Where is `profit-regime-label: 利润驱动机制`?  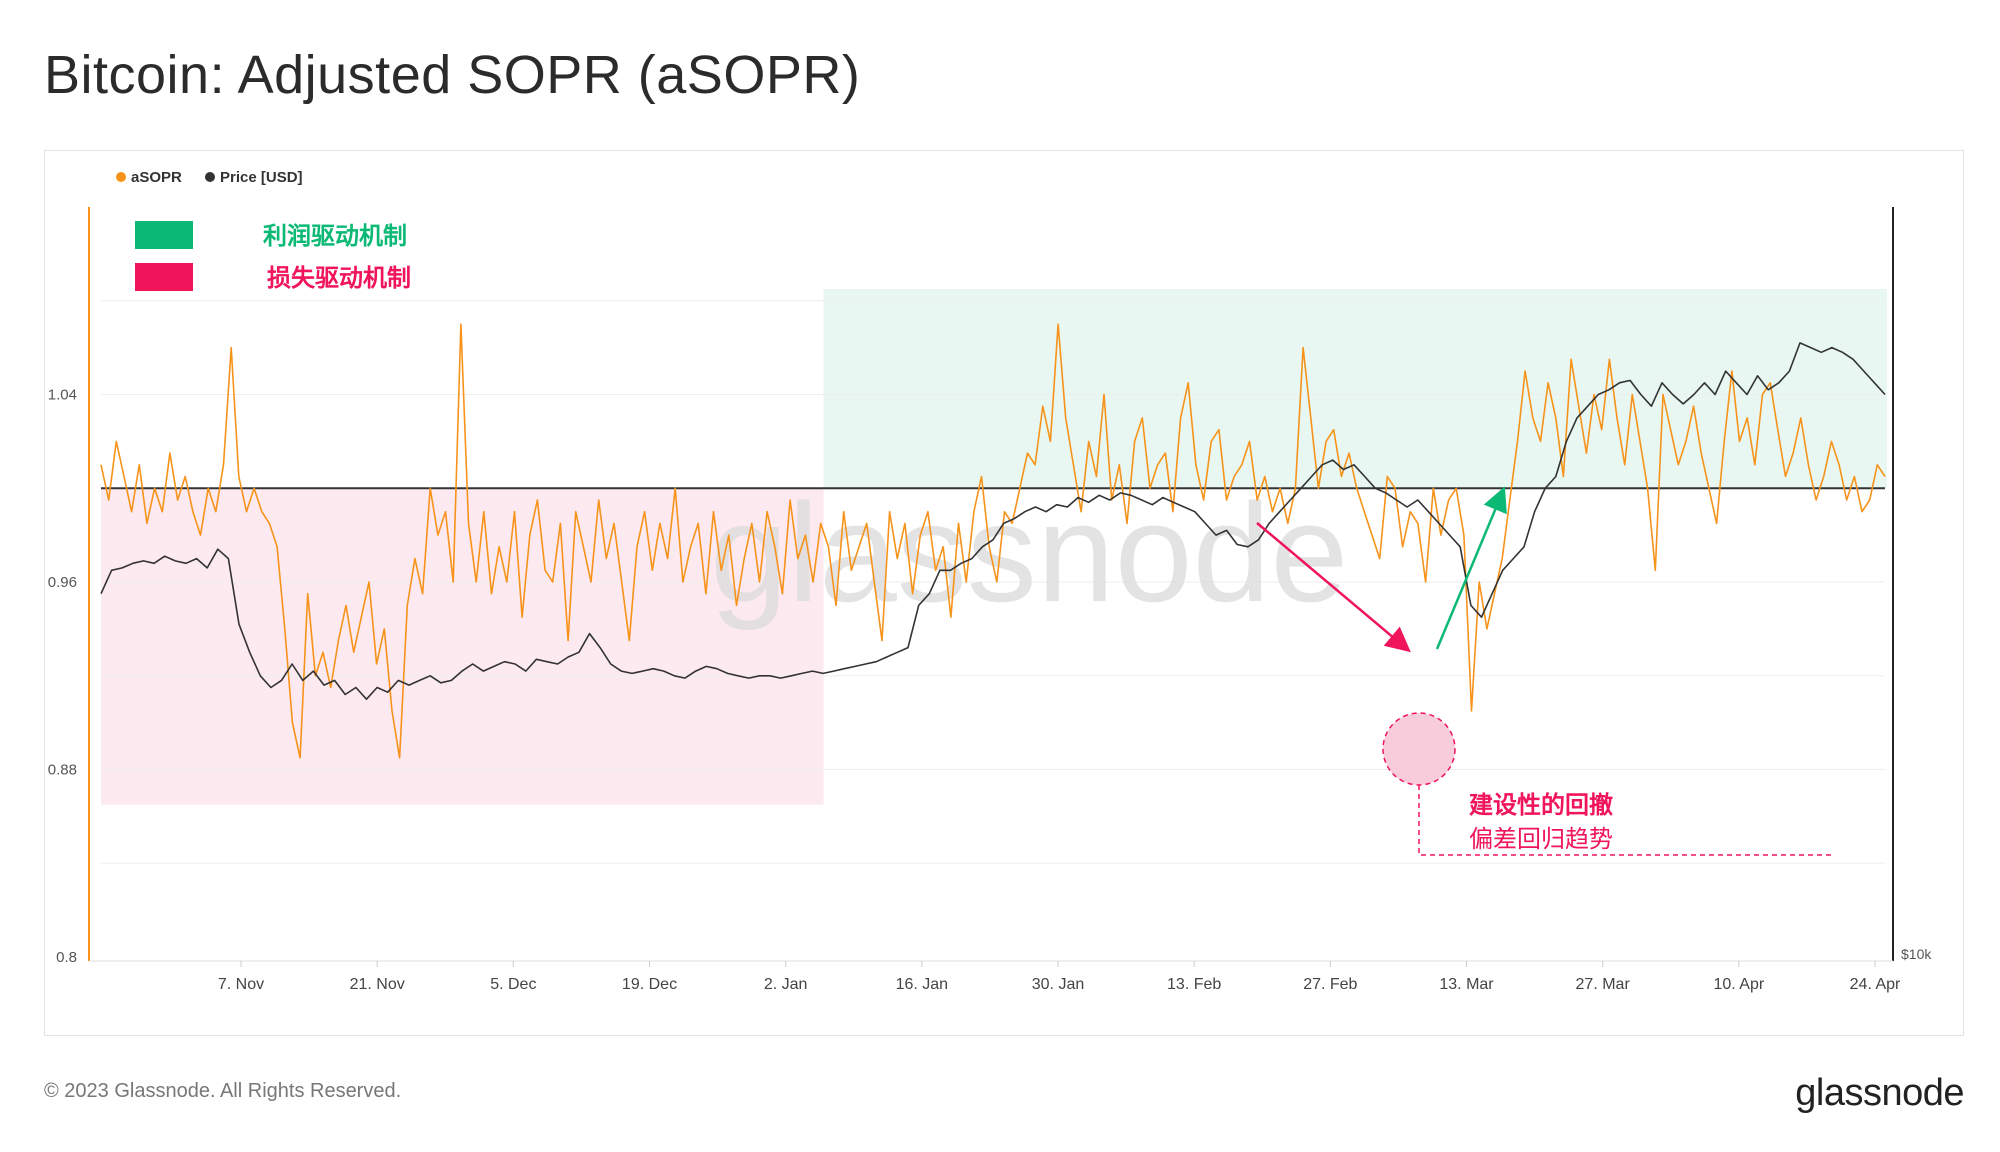 profit-regime-label: 利润驱动机制 is located at coordinates (335, 236).